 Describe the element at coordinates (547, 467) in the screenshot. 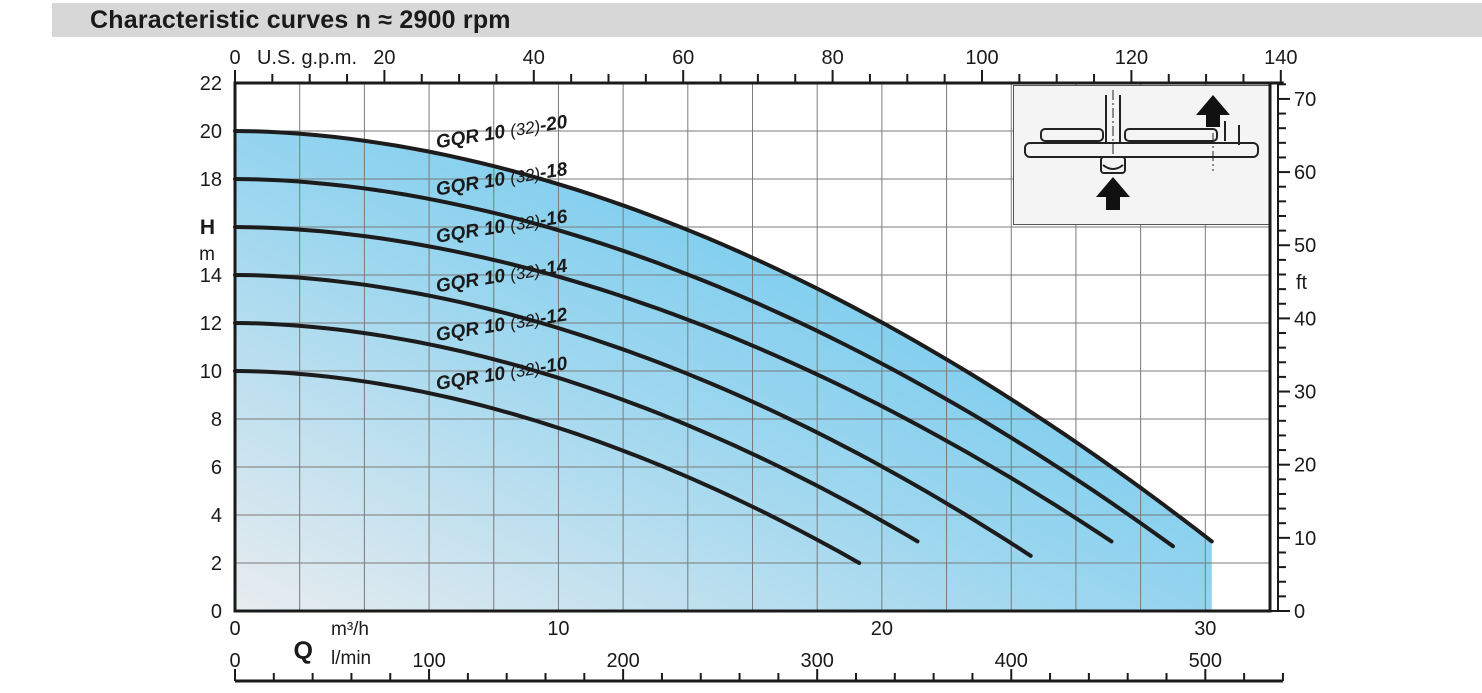

I see `curve-GQR-10-32--10` at that location.